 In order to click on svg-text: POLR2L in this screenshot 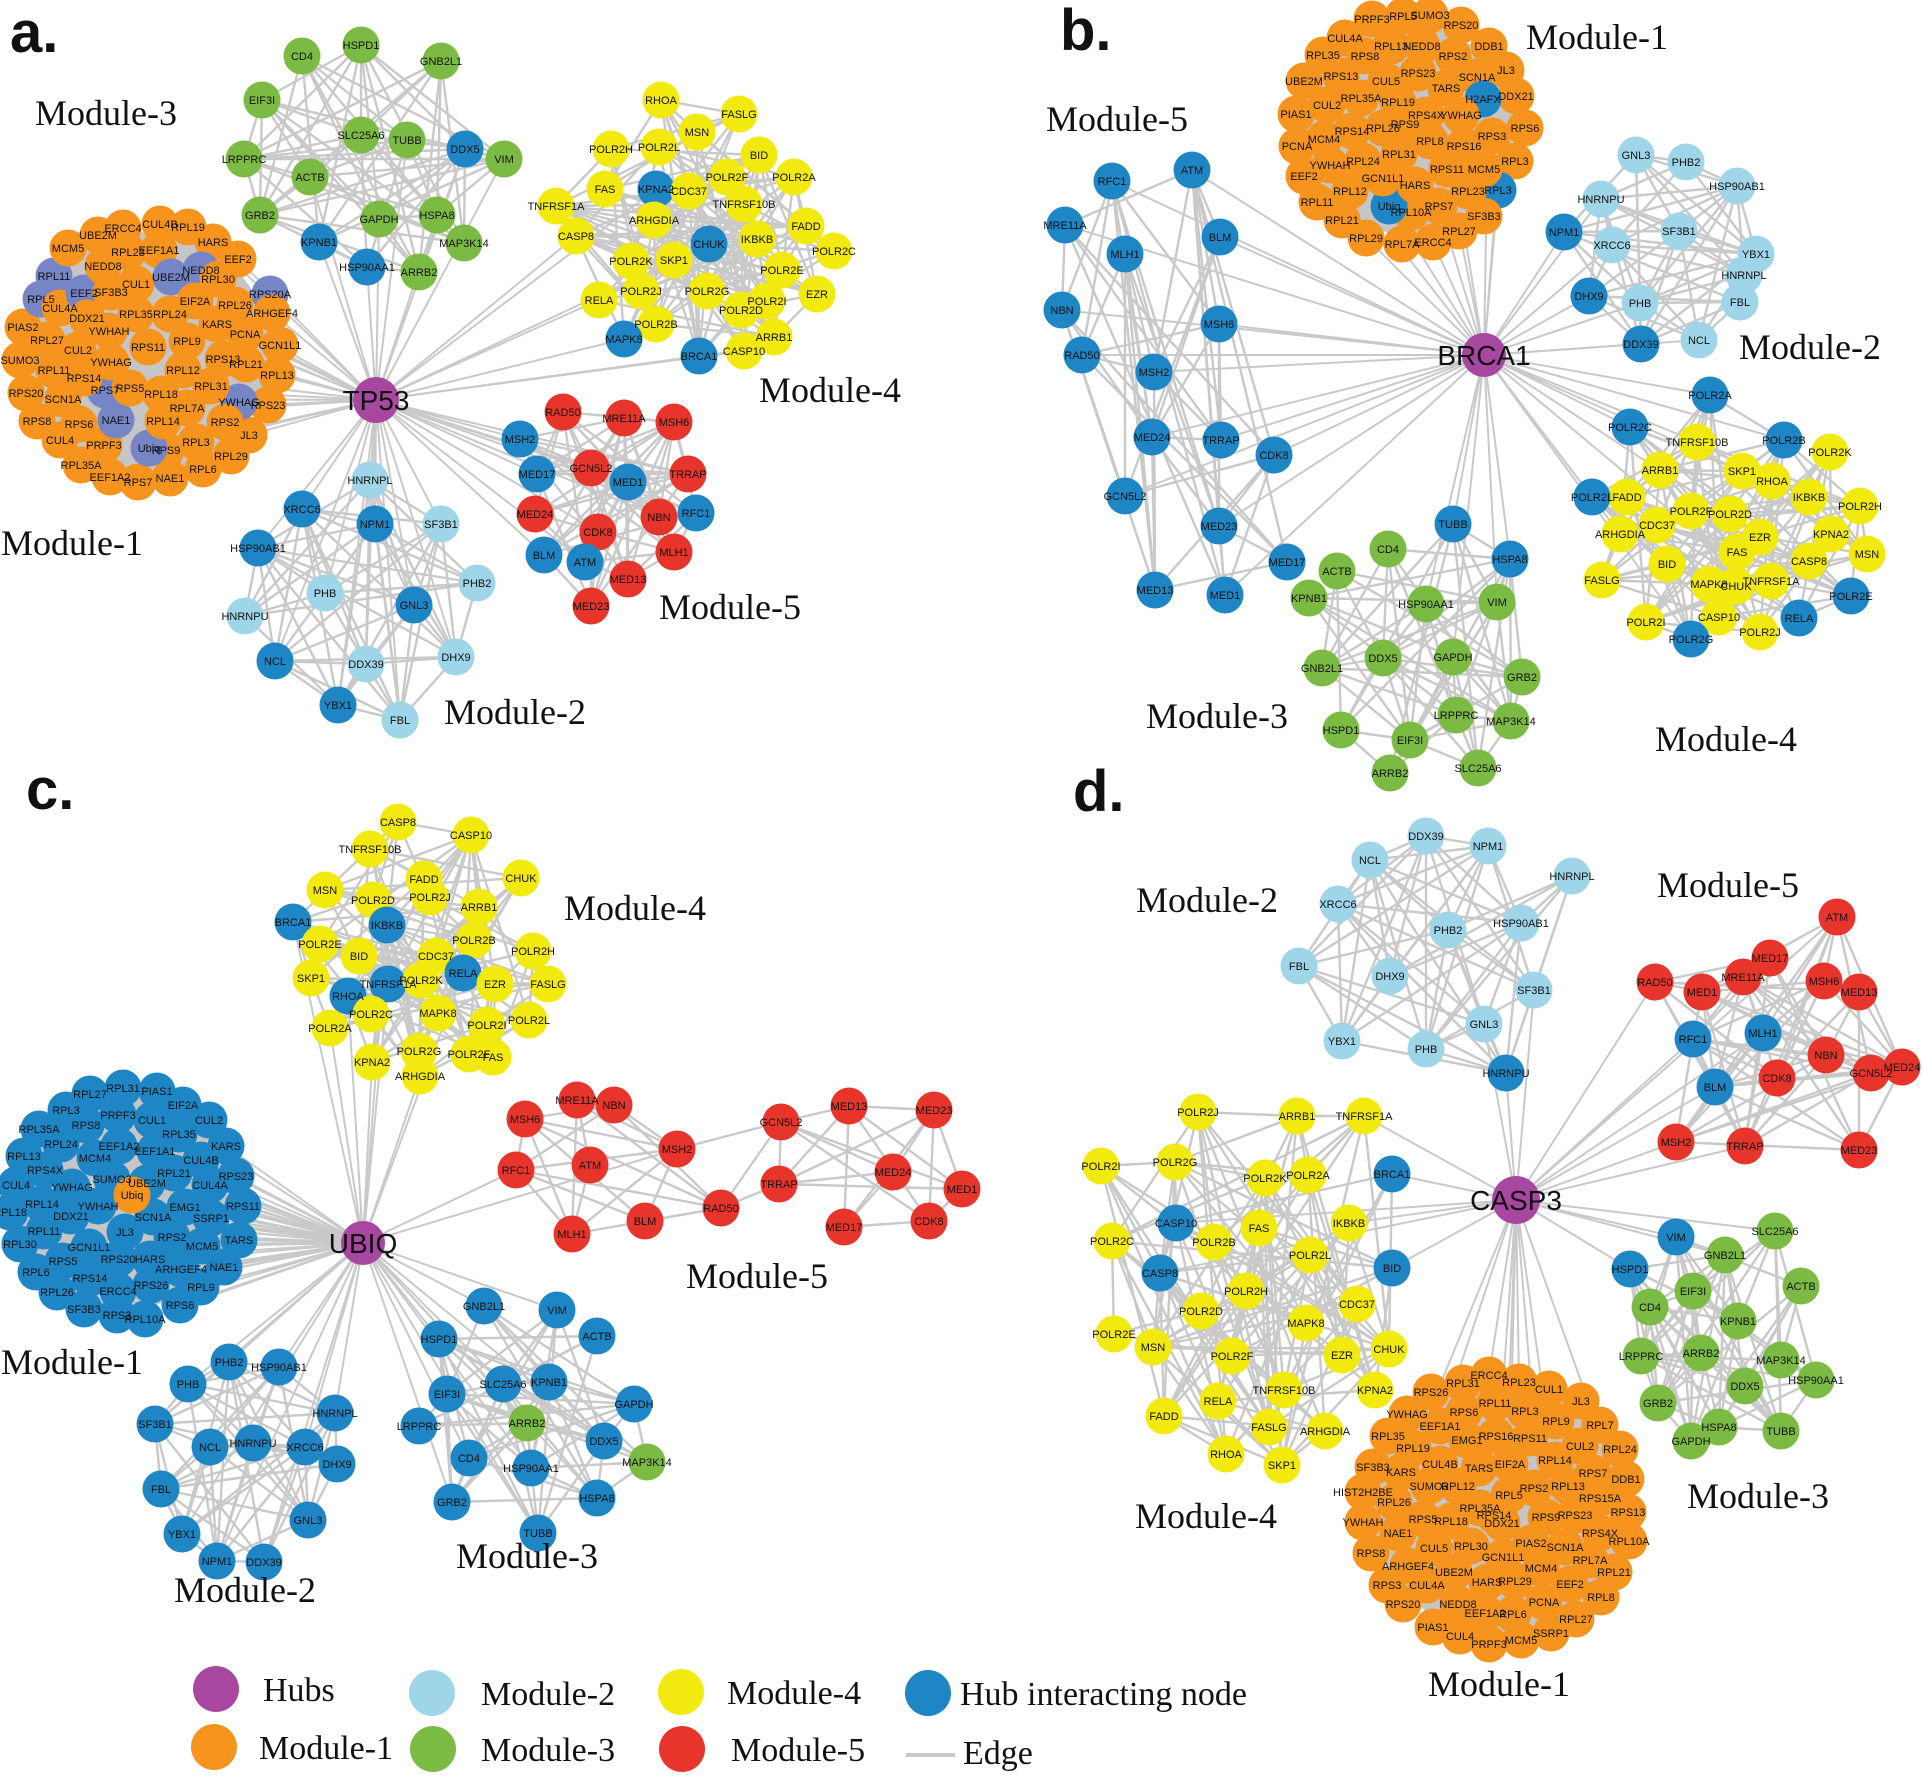, I will do `click(659, 148)`.